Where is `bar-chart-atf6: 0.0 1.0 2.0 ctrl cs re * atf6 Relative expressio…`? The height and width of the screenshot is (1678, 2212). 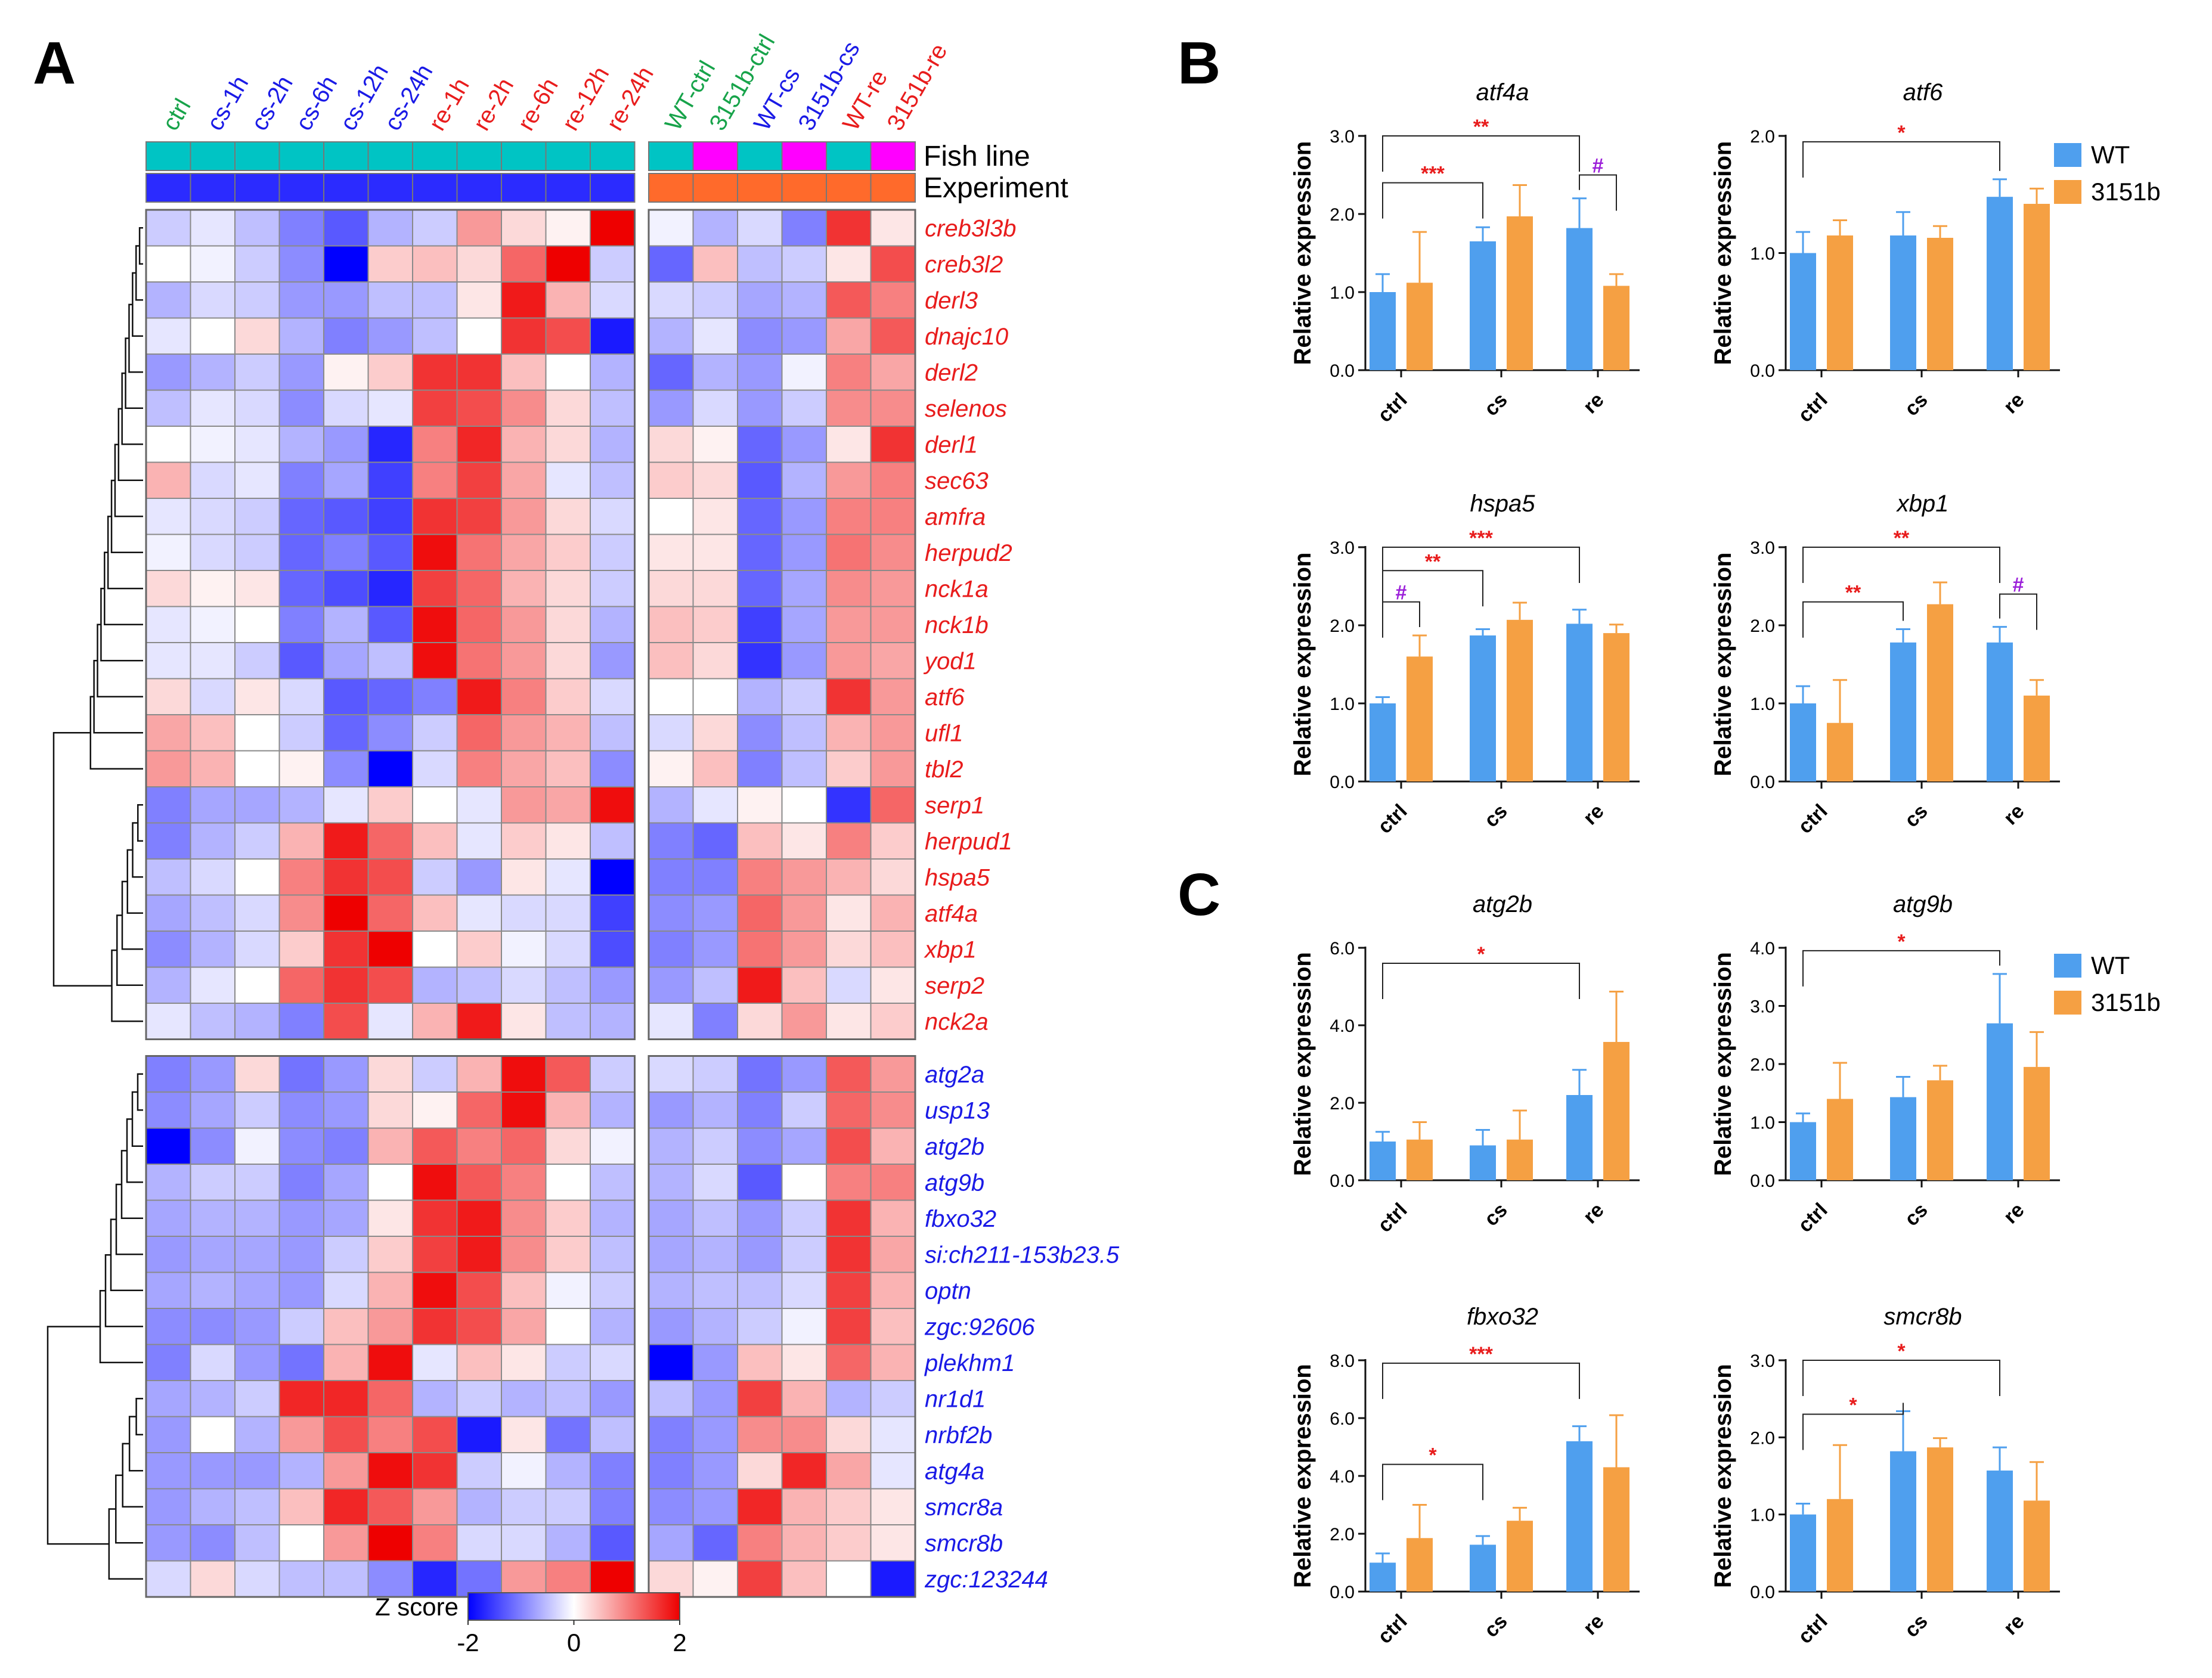 bar-chart-atf6: 0.0 1.0 2.0 ctrl cs re * atf6 Relative expressio… is located at coordinates (1885, 253).